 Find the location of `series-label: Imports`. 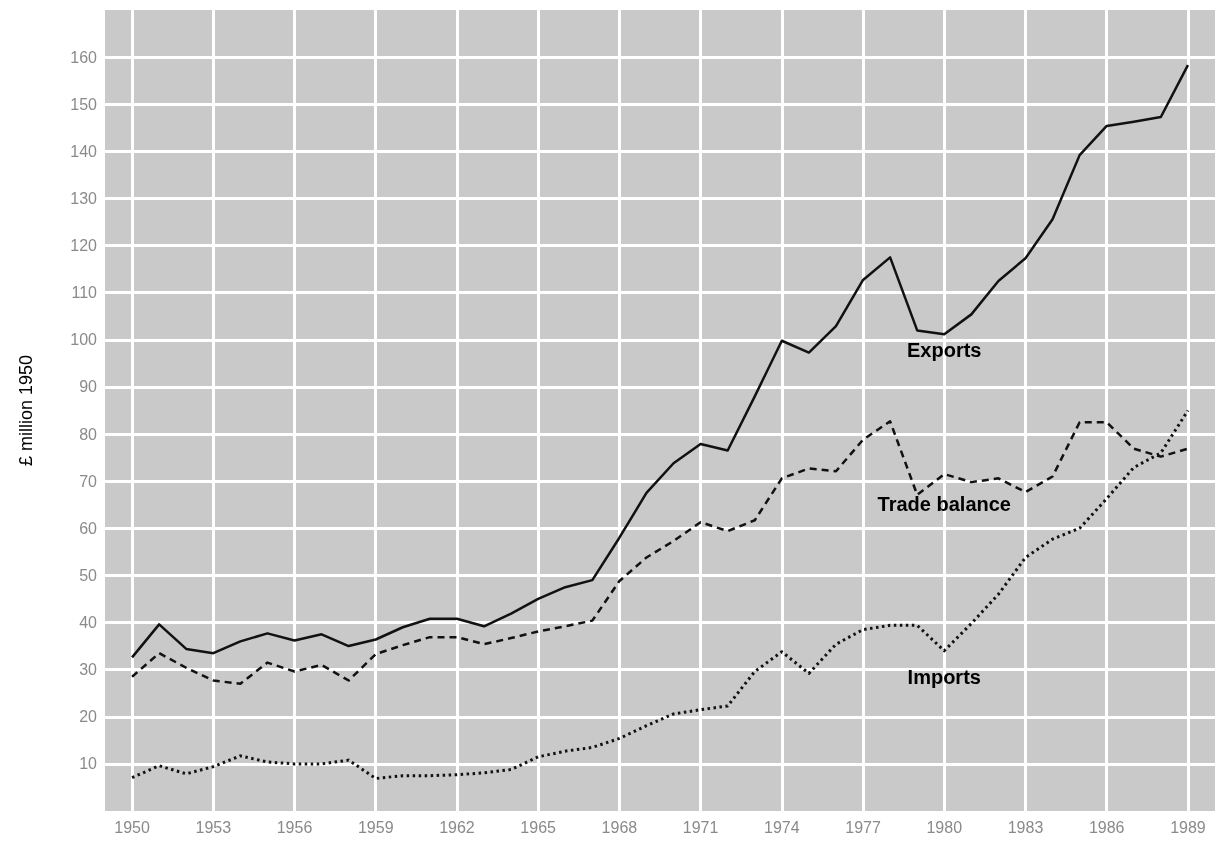

series-label: Imports is located at coordinates (944, 676).